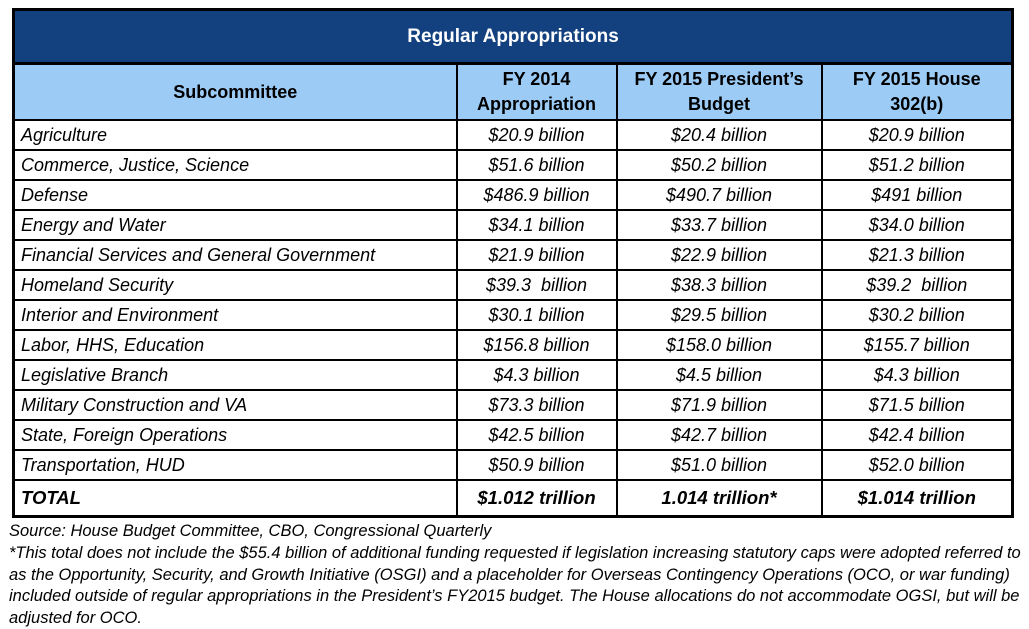 This screenshot has width=1029, height=629. I want to click on fy2015-house-value-cell: $39.2 billion, so click(917, 285).